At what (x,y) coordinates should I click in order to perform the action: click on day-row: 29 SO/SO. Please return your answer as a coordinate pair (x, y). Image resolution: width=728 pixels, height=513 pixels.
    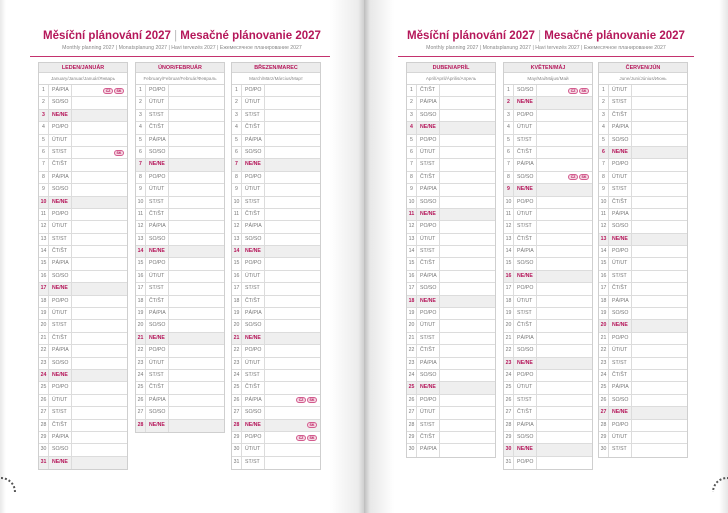
    Looking at the image, I should click on (548, 438).